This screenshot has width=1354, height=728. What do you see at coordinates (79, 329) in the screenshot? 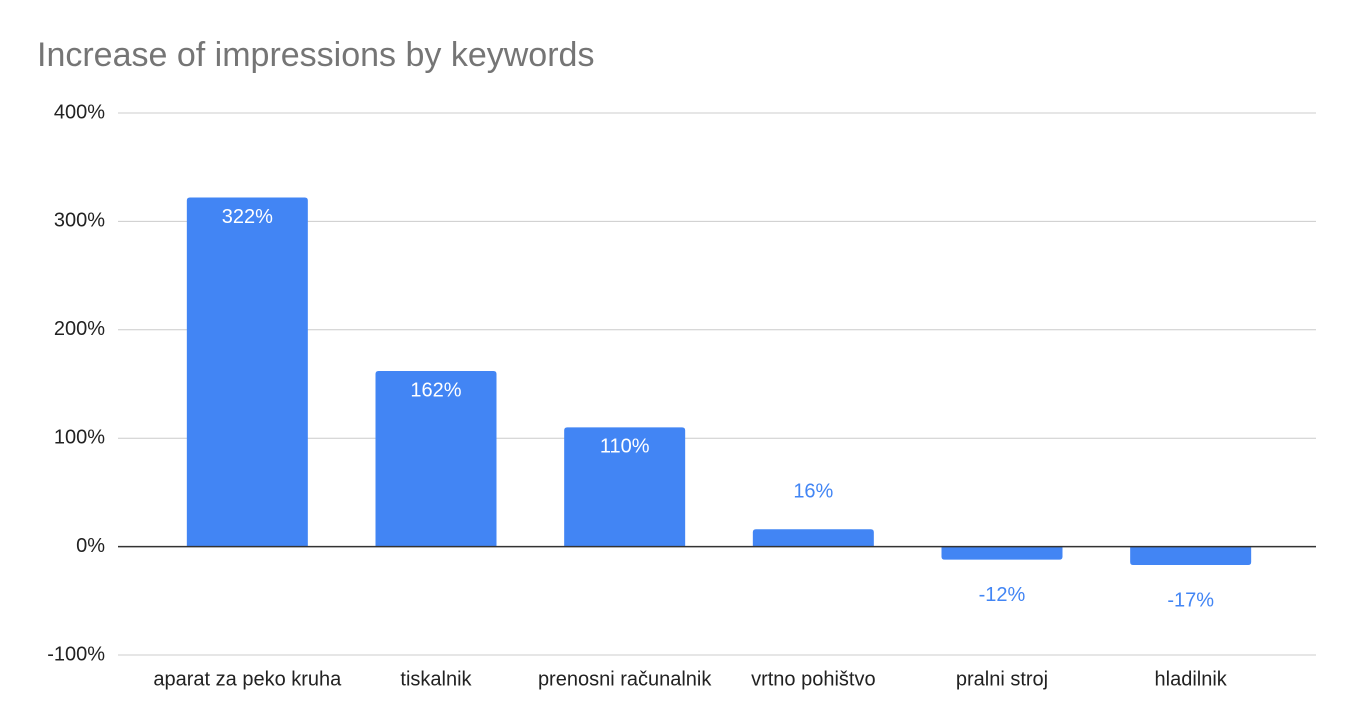
I see `y-tick-label: 200%` at bounding box center [79, 329].